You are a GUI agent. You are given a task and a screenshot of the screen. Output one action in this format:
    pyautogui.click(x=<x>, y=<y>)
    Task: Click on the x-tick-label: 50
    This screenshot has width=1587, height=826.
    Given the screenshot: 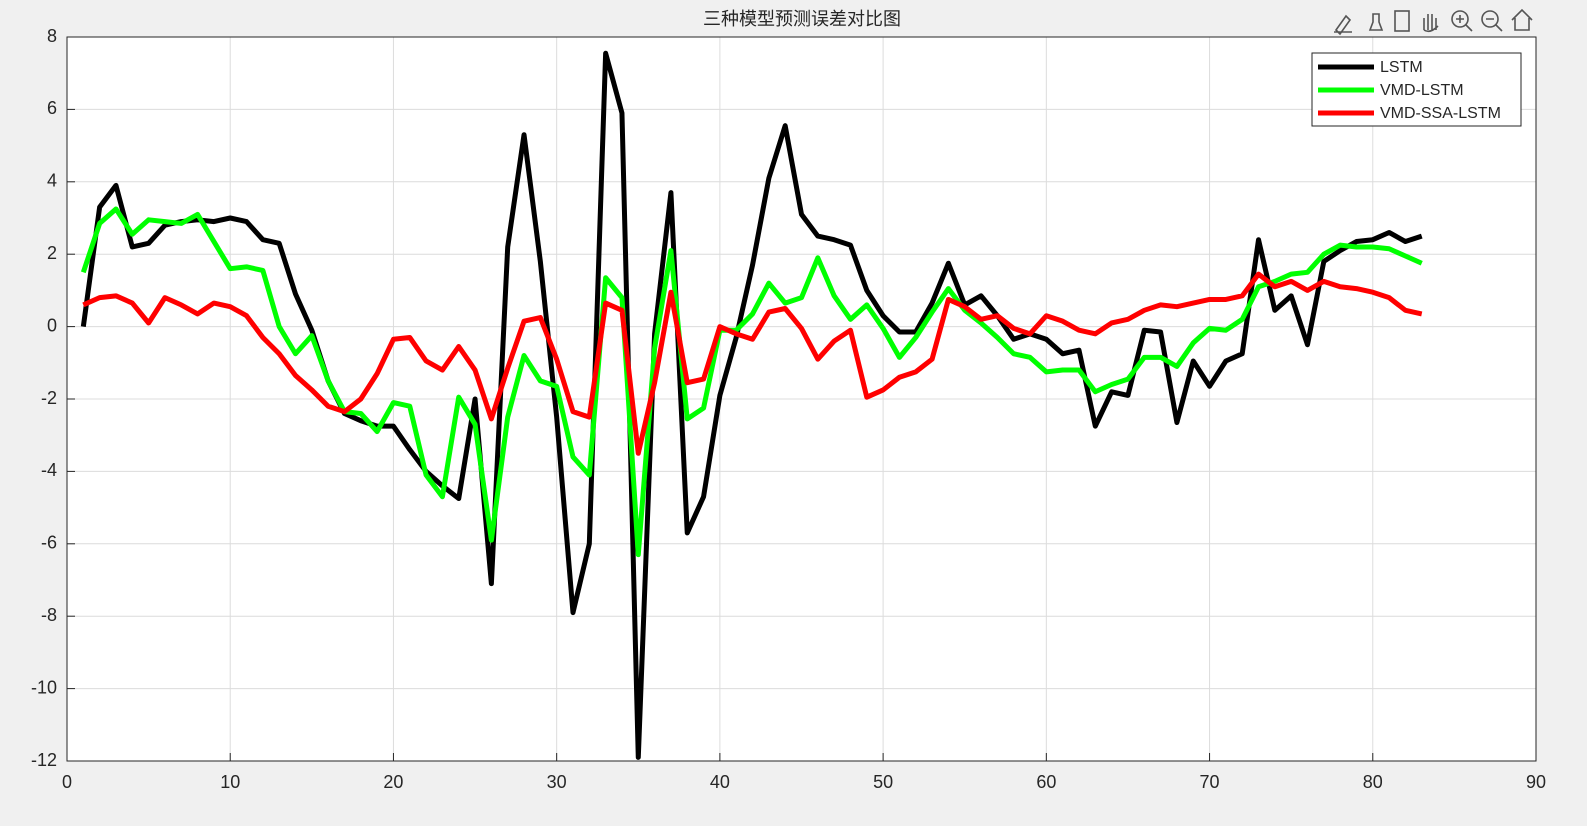 What is the action you would take?
    pyautogui.click(x=883, y=782)
    